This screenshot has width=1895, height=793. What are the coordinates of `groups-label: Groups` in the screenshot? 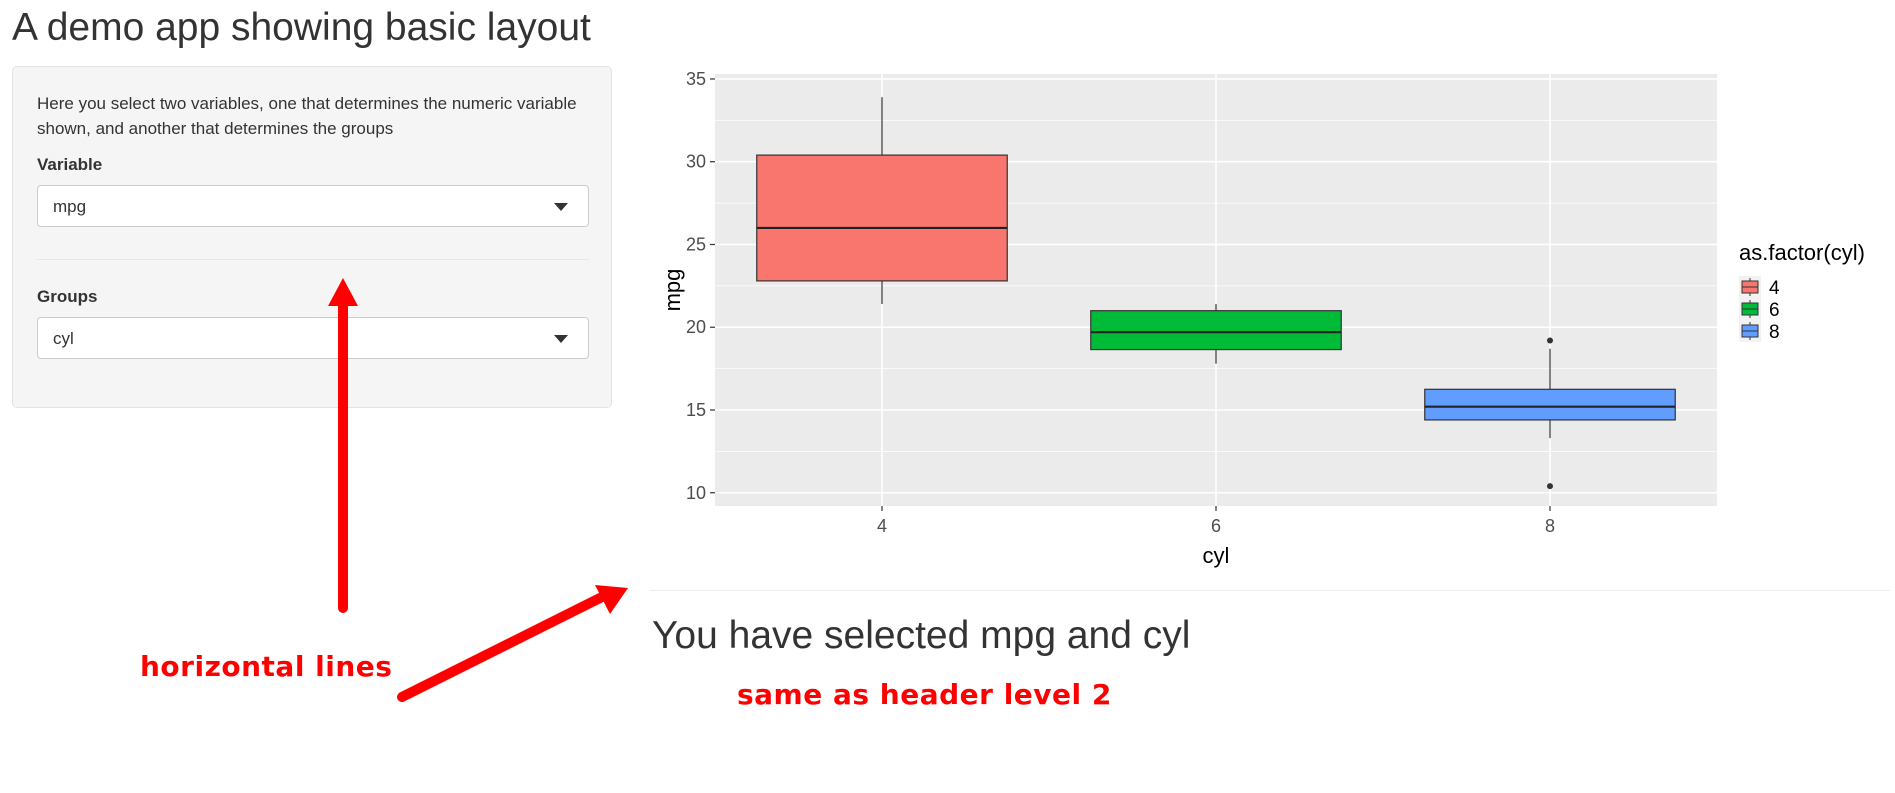 It's located at (67, 296).